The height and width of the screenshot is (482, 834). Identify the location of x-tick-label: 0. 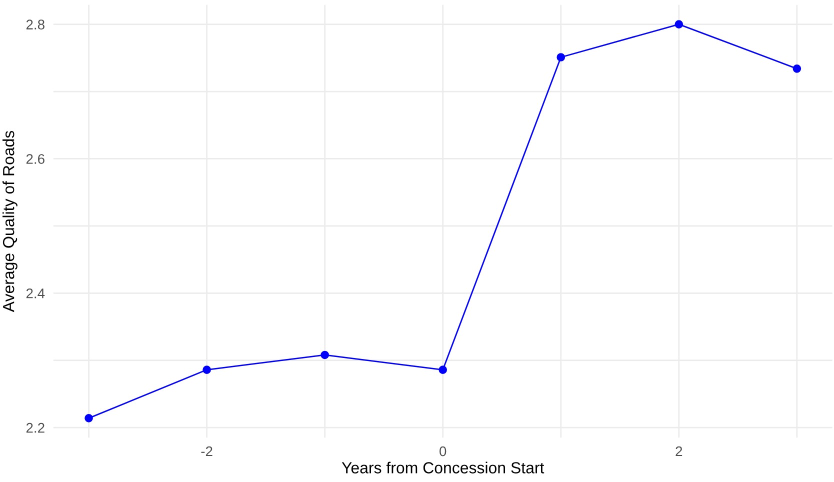
(443, 451).